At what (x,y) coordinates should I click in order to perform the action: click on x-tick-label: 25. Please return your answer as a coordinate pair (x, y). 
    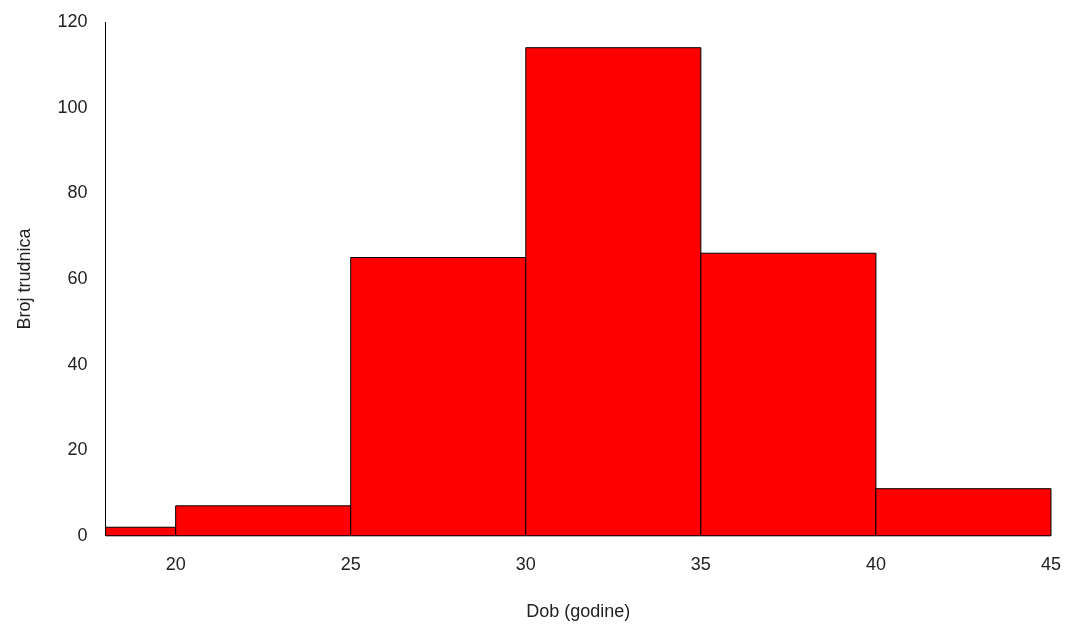
    Looking at the image, I should click on (350, 563).